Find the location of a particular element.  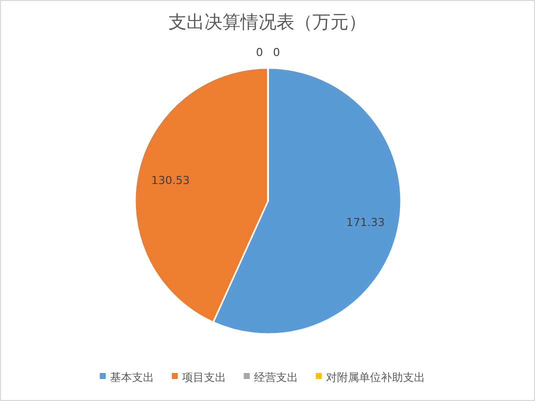

chart-title: 支出决算情况表（万元） is located at coordinates (267, 22).